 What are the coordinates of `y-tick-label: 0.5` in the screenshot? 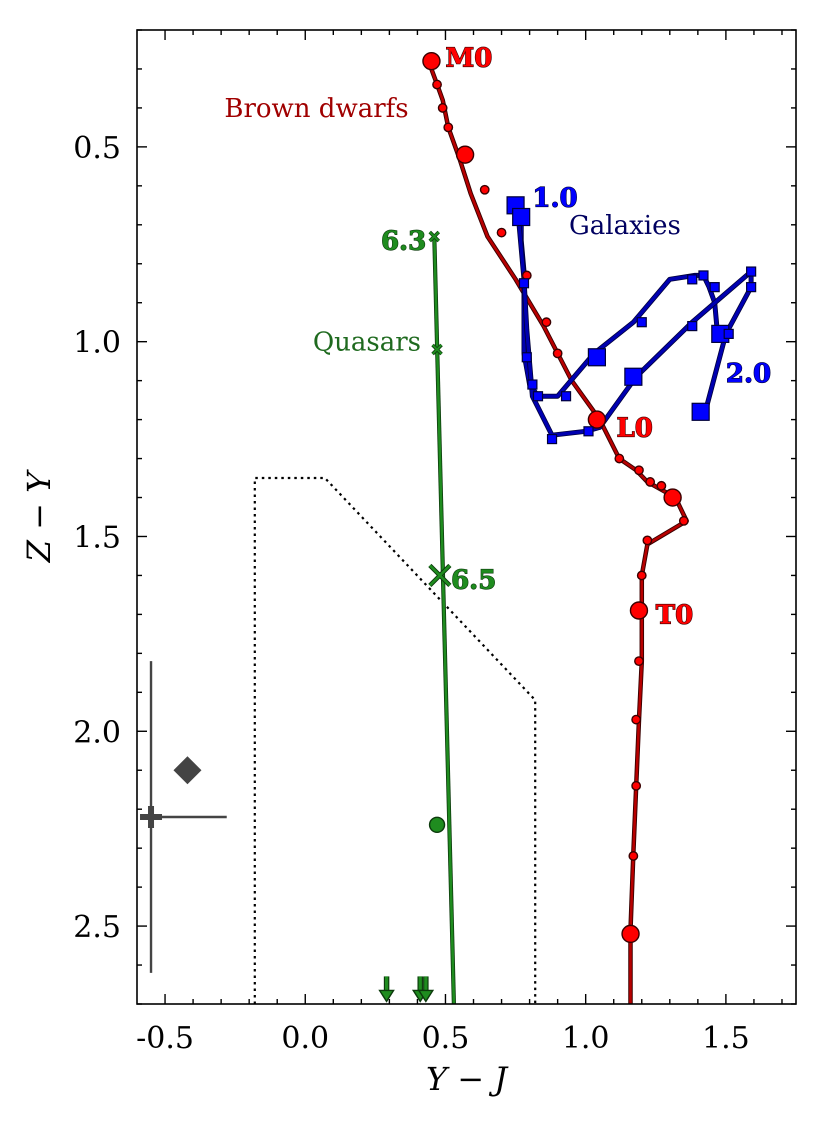 It's located at (97, 148).